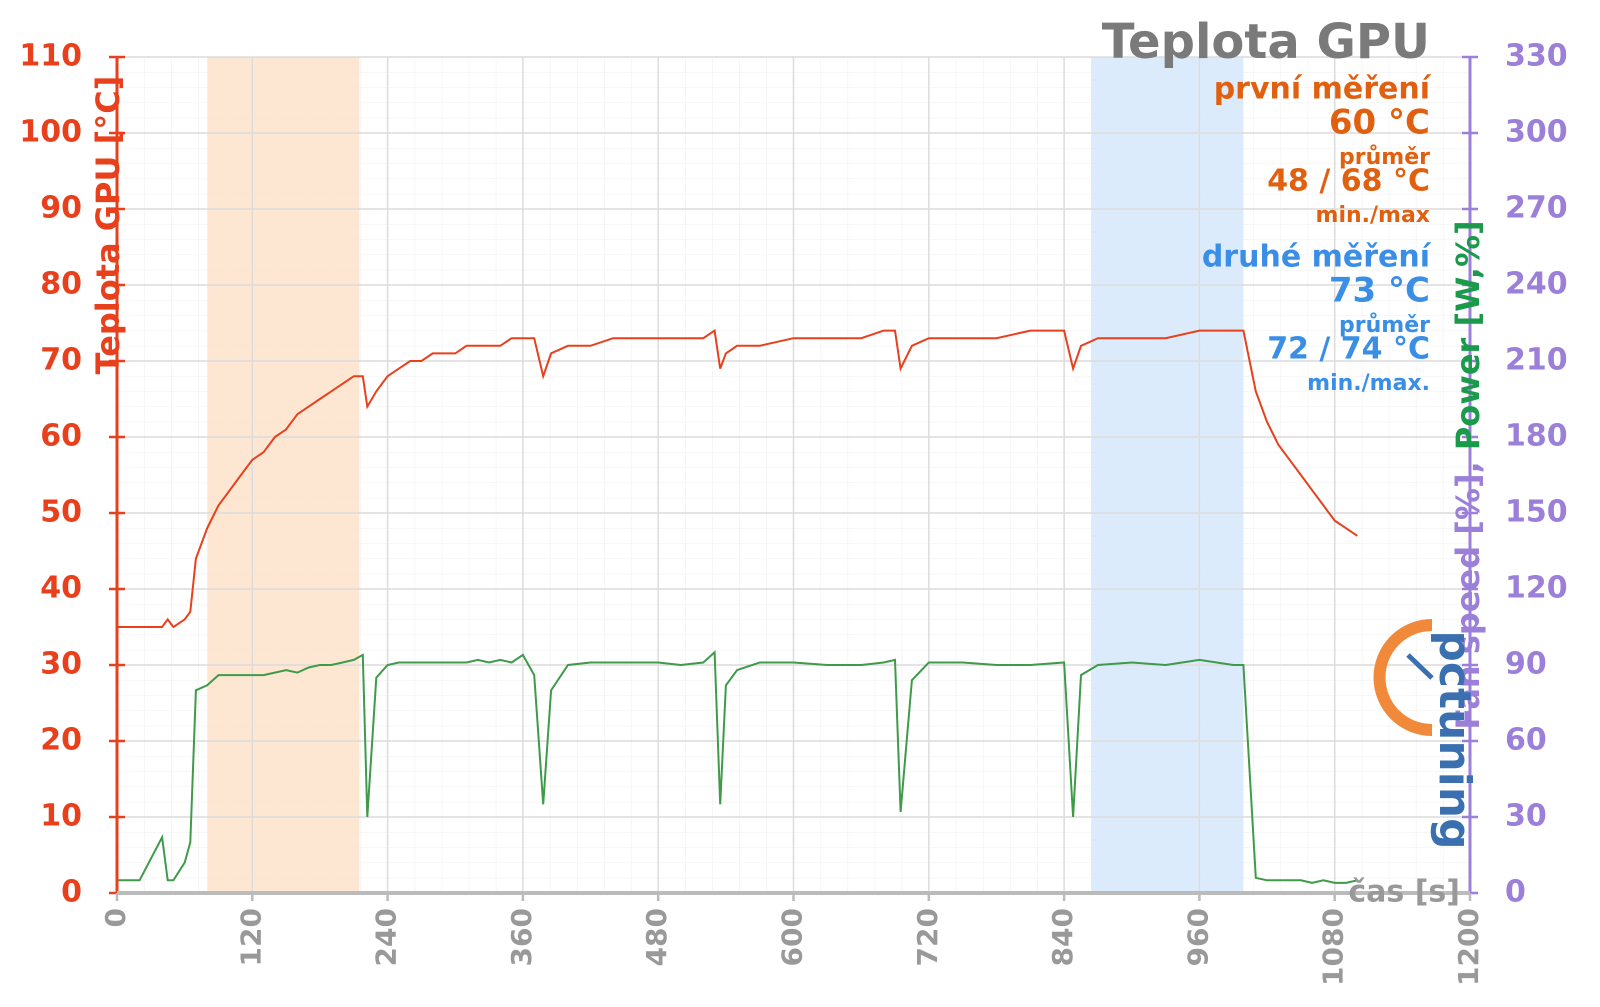  What do you see at coordinates (1379, 123) in the screenshot?
I see `annotation: 60 °C` at bounding box center [1379, 123].